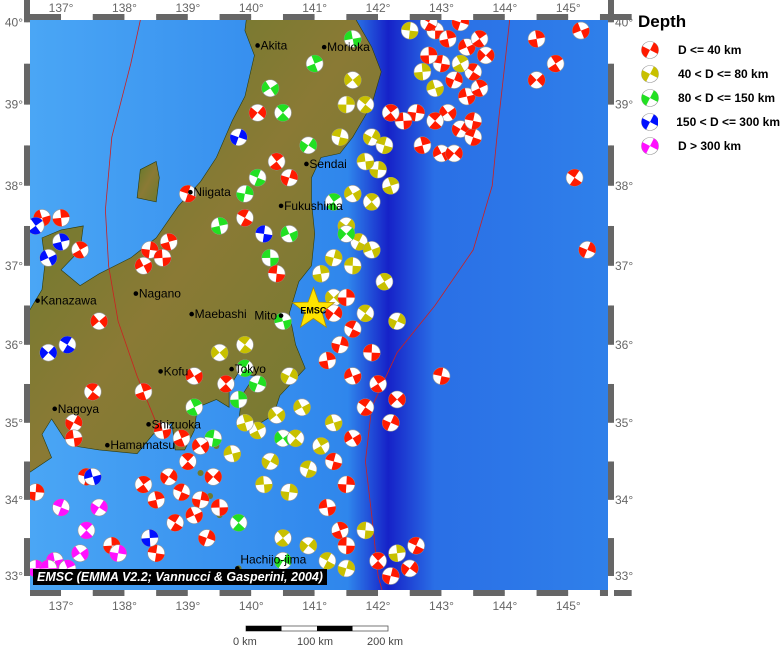 The image size is (780, 648). I want to click on legend-title: Depth, so click(662, 21).